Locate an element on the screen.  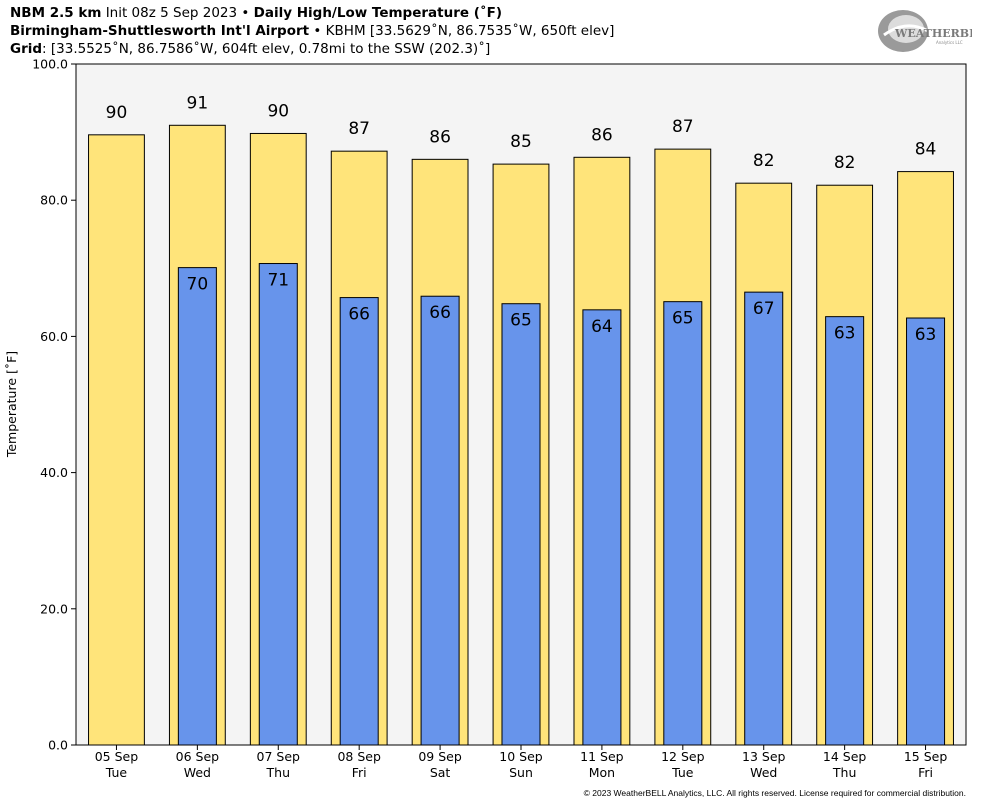
x-tick-label-day: Sat is located at coordinates (440, 772).